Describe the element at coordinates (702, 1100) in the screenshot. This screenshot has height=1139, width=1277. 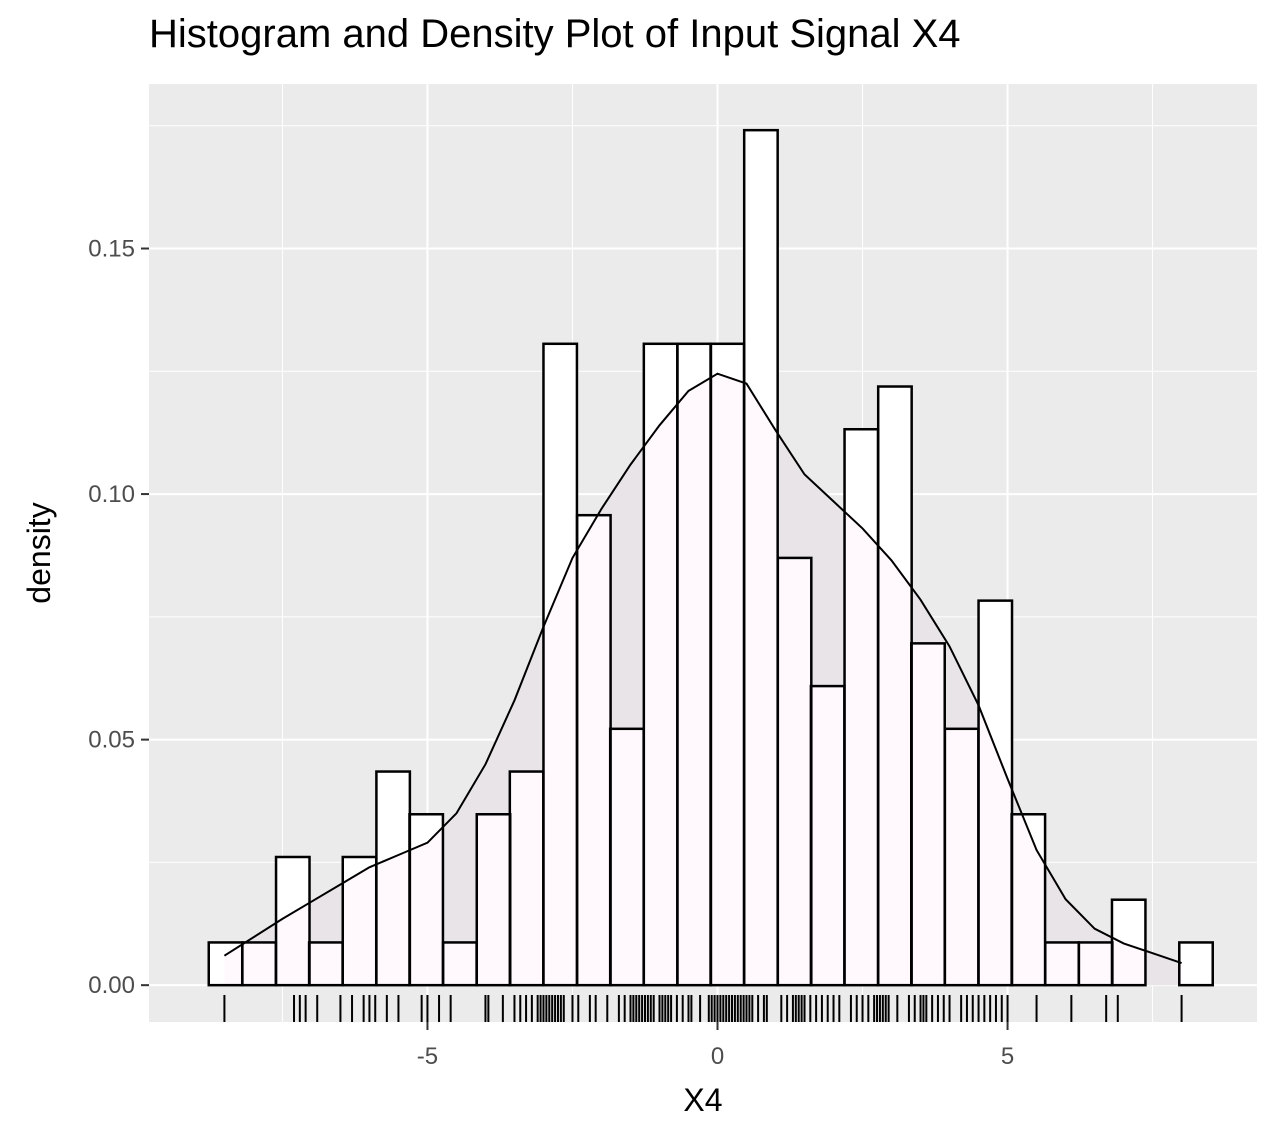
I see `x-axis-title: X4` at that location.